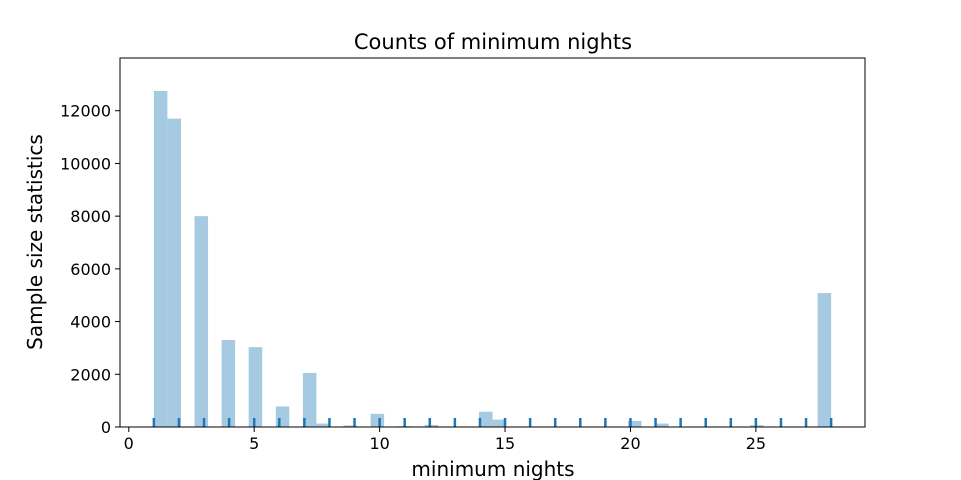  What do you see at coordinates (90, 374) in the screenshot?
I see `y-tick-label: 2000` at bounding box center [90, 374].